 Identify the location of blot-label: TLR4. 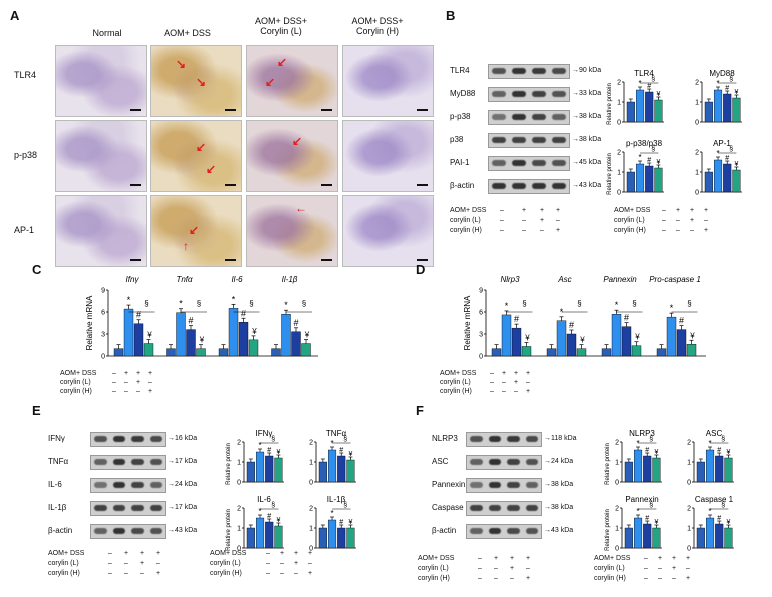
(460, 70).